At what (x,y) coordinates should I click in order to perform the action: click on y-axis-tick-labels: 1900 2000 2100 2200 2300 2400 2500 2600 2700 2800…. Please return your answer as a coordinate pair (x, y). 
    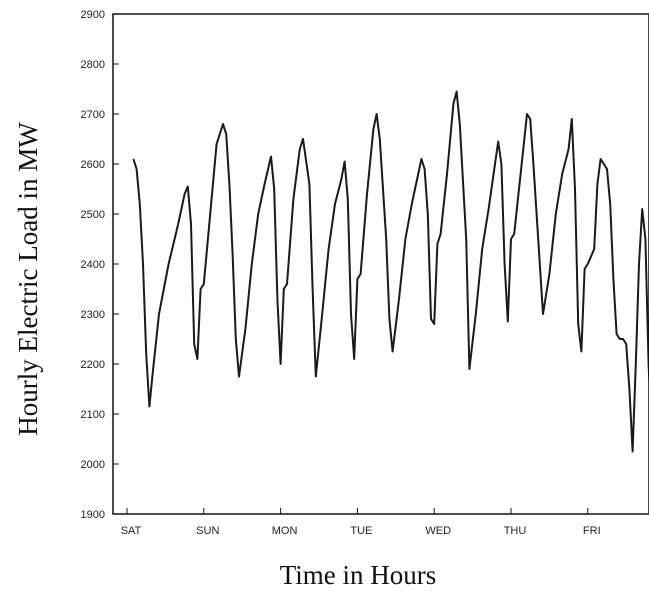
    Looking at the image, I should click on (93, 265).